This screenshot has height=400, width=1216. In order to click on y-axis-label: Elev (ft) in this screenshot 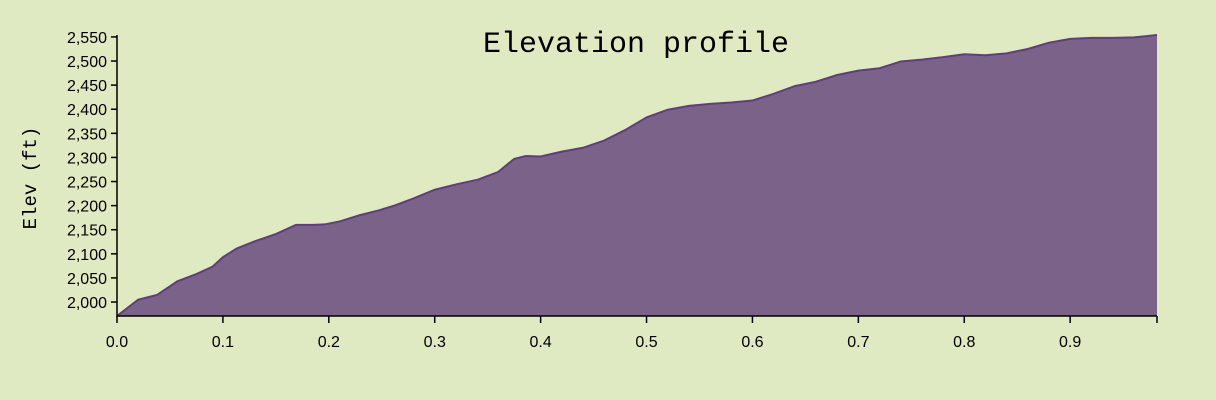, I will do `click(31, 178)`.